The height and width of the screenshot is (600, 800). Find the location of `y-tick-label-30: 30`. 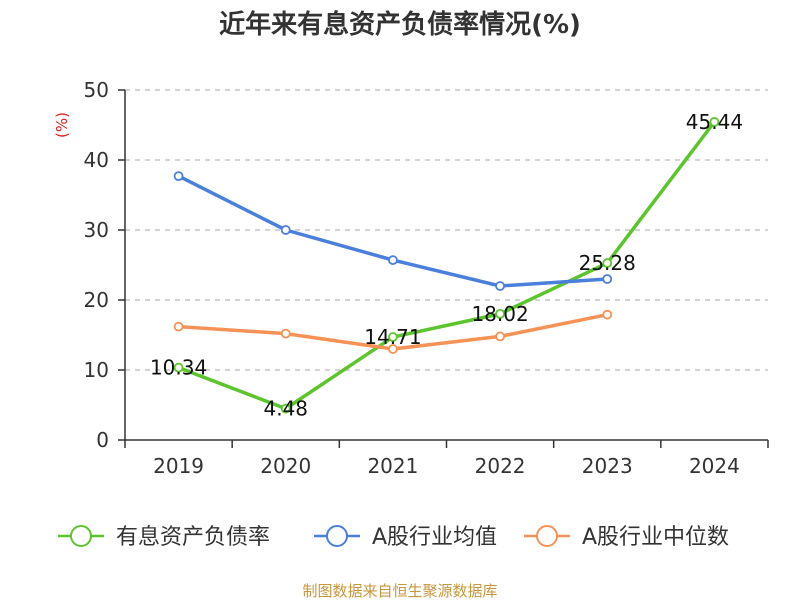

y-tick-label-30: 30 is located at coordinates (96, 230).